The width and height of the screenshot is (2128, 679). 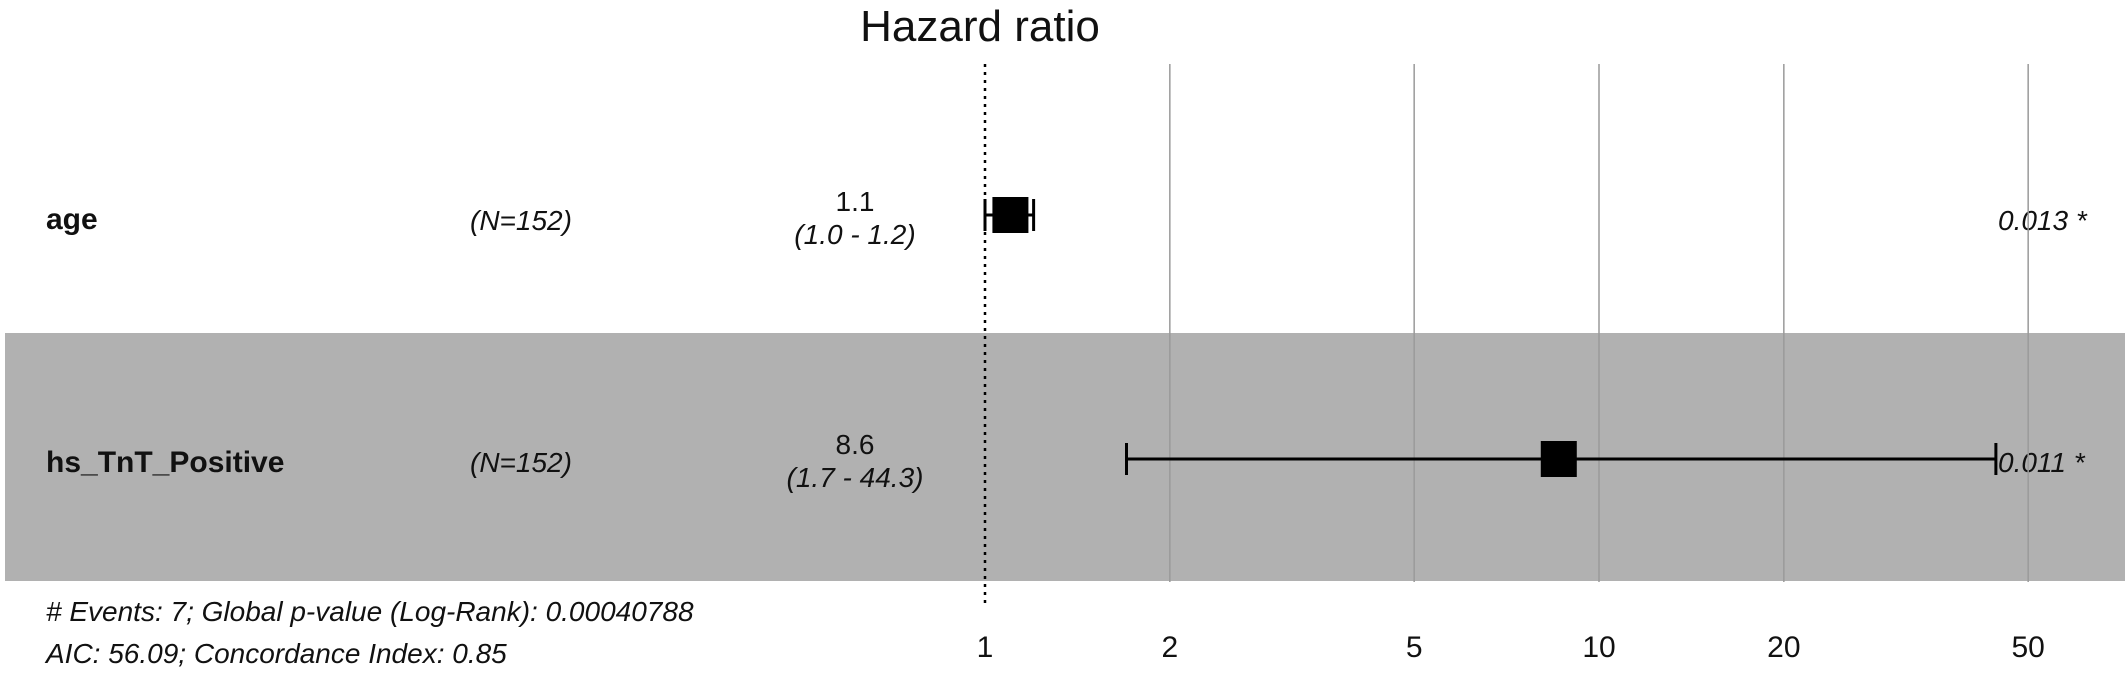 I want to click on x-tick-label-5: 5, so click(x=1414, y=647).